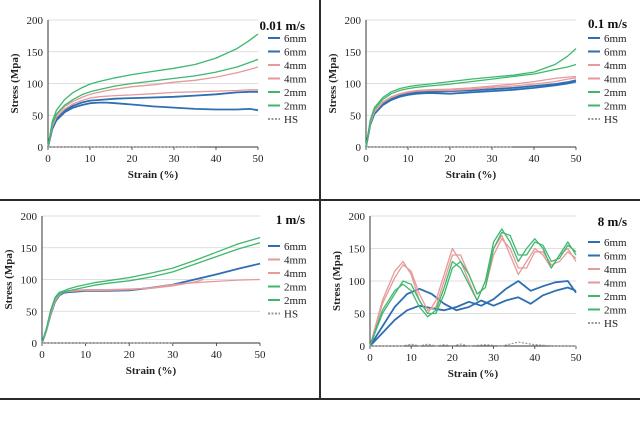  Describe the element at coordinates (283, 25) in the screenshot. I see `chart-title: 0.01 m/s` at that location.